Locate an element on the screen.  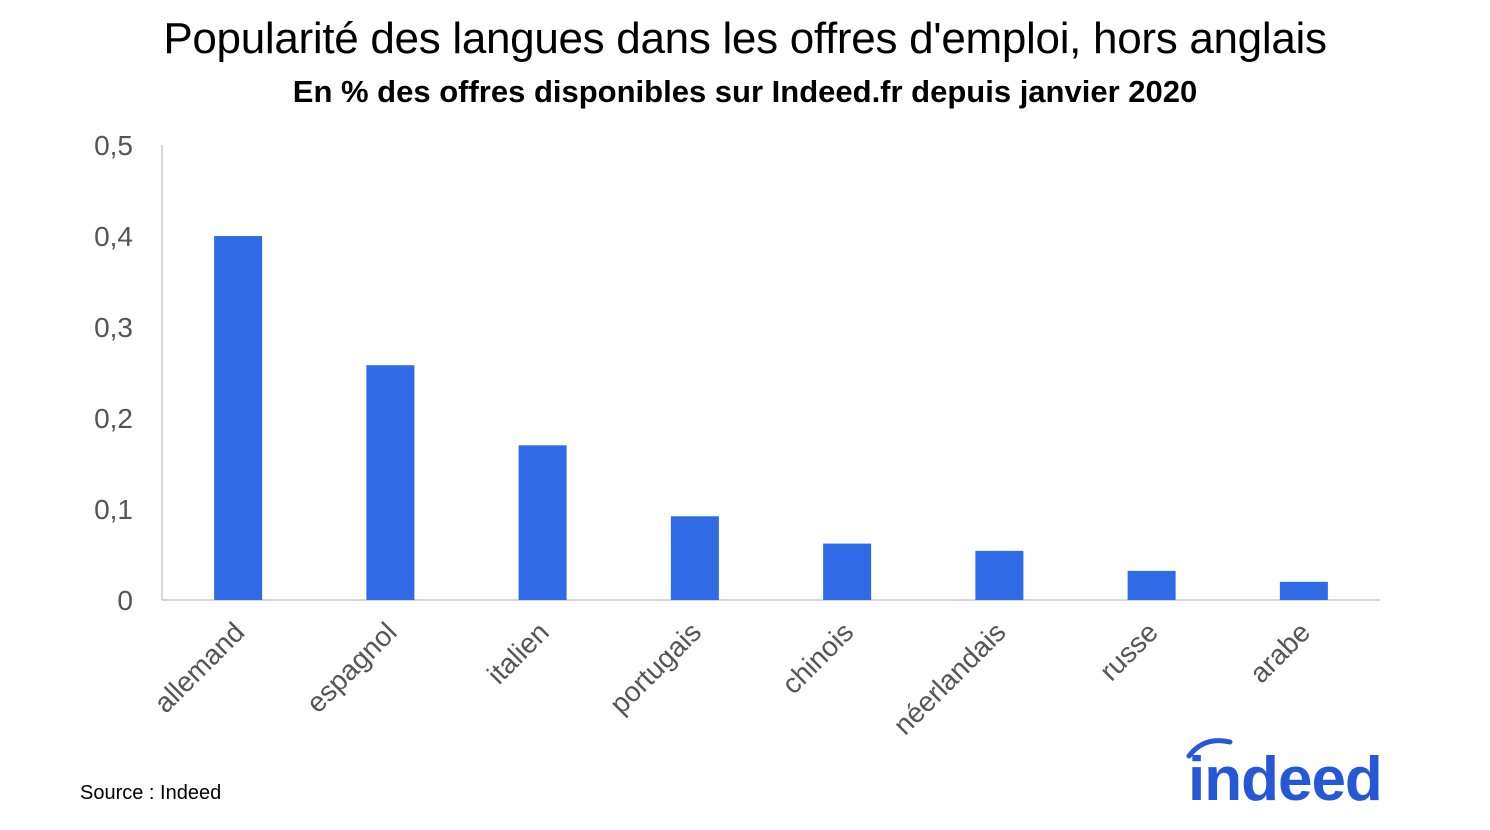
indeed-logo: indeed is located at coordinates (1284, 774).